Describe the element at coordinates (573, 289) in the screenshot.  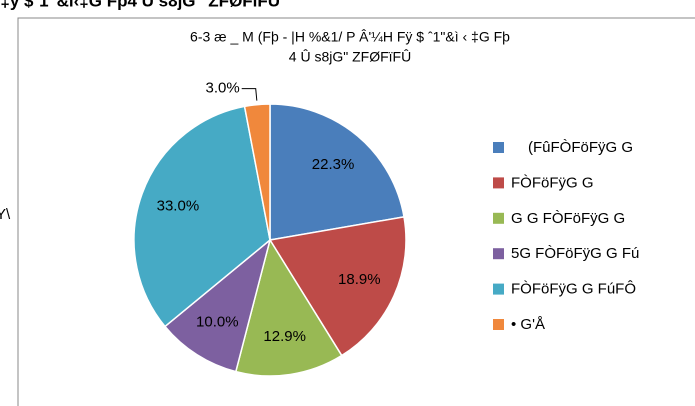
I see `legend-label: FÒFöFÿG G FúFÔ` at that location.